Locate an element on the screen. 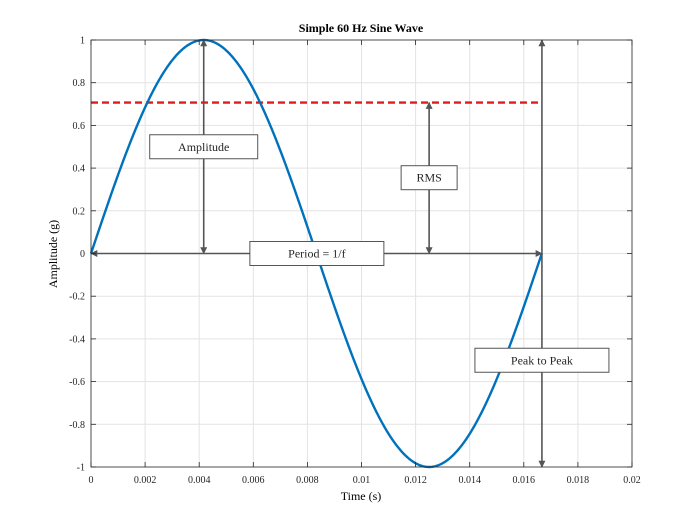 This screenshot has height=525, width=700. y-tick-label: -0.6 is located at coordinates (77, 382).